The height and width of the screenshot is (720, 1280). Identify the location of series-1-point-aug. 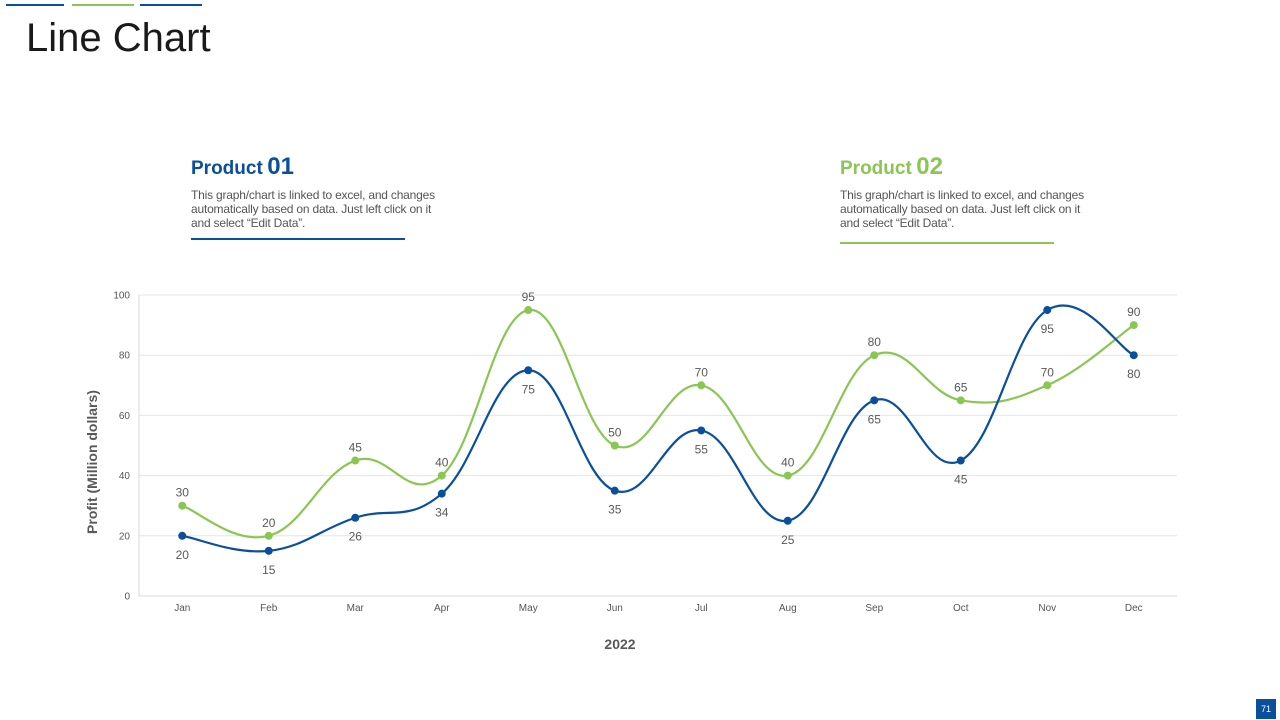
(787, 520).